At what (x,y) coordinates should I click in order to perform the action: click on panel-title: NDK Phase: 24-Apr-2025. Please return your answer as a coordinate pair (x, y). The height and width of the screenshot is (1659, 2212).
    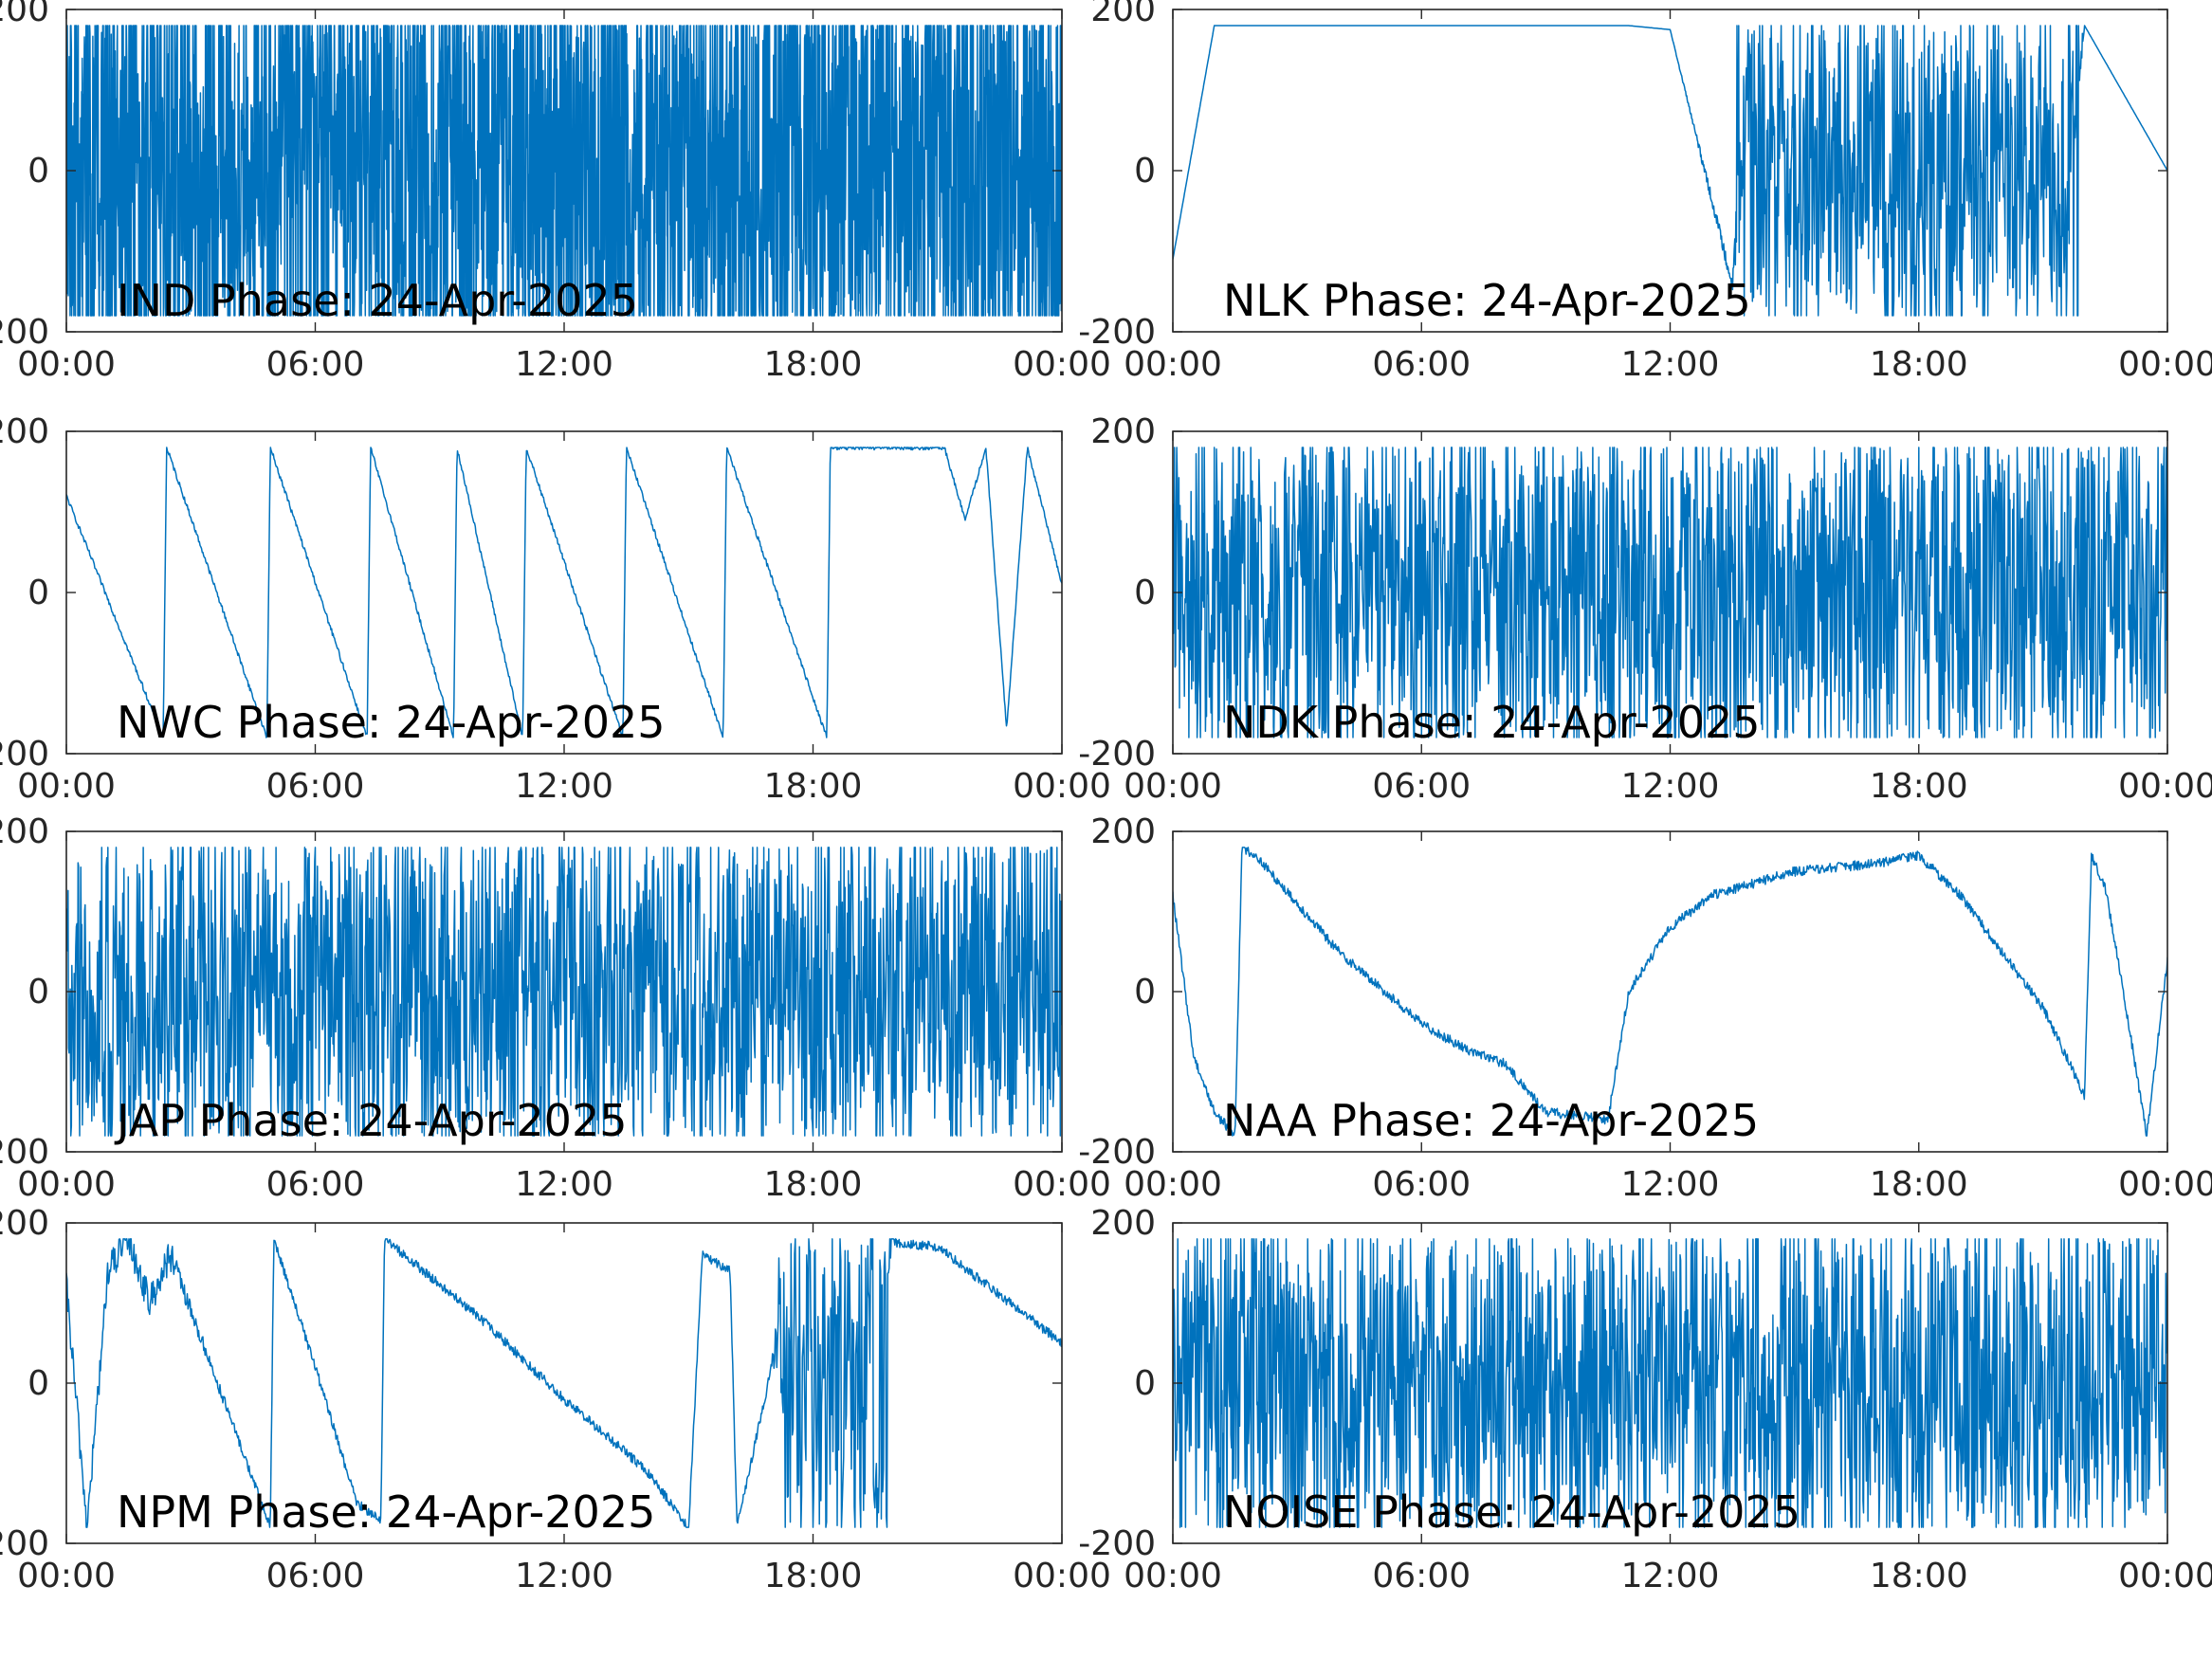
    Looking at the image, I should click on (1492, 722).